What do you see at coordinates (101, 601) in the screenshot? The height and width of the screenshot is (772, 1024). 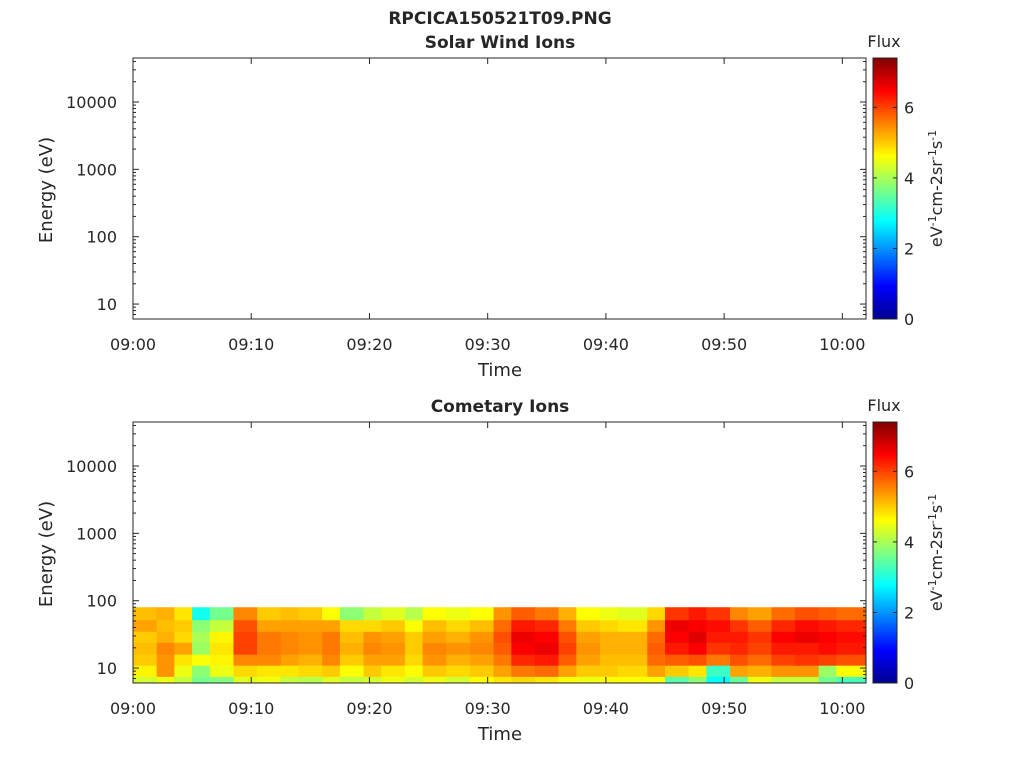 I see `y-tick-label: 100` at bounding box center [101, 601].